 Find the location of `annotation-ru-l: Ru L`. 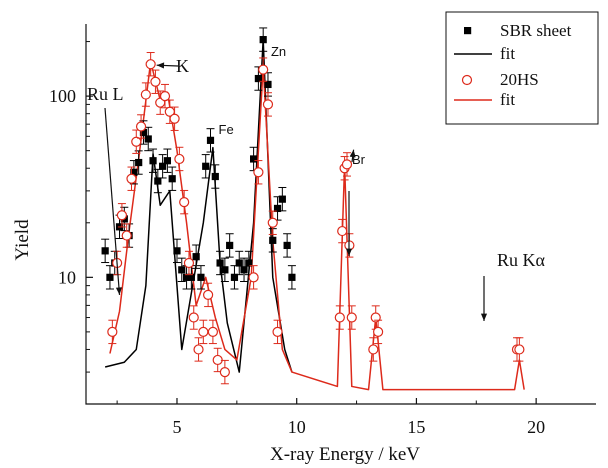

annotation-ru-l: Ru L is located at coordinates (105, 94).